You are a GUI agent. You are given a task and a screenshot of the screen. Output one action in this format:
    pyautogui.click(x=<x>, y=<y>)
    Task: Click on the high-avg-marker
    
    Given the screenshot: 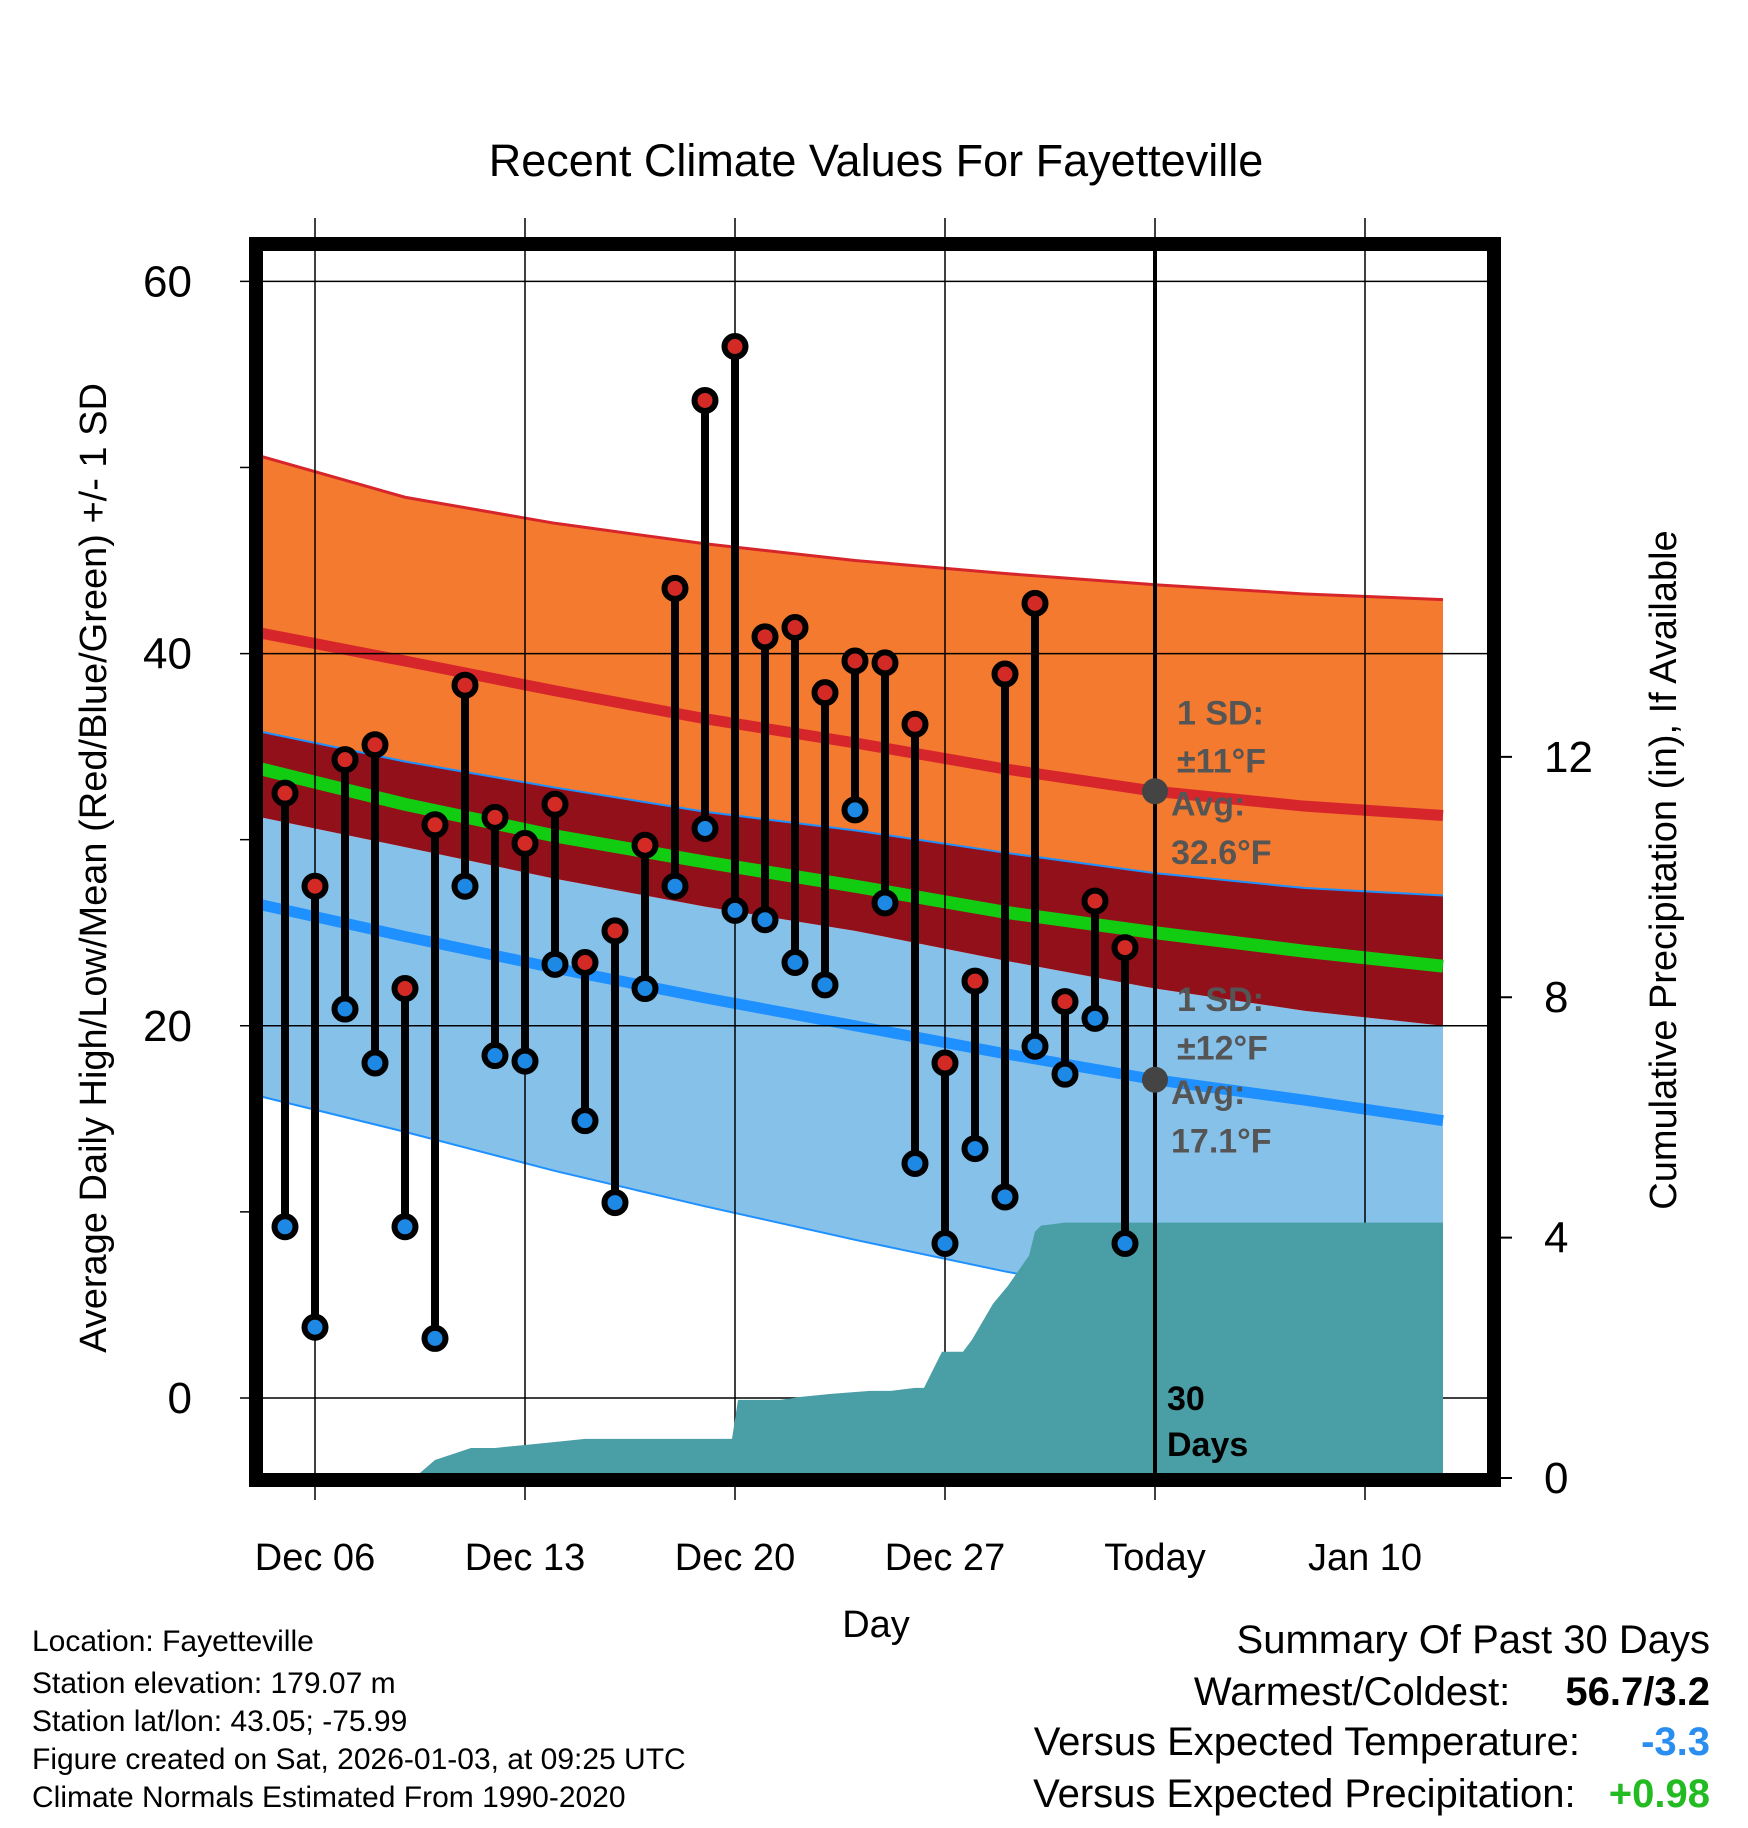 What is the action you would take?
    pyautogui.click(x=1155, y=791)
    